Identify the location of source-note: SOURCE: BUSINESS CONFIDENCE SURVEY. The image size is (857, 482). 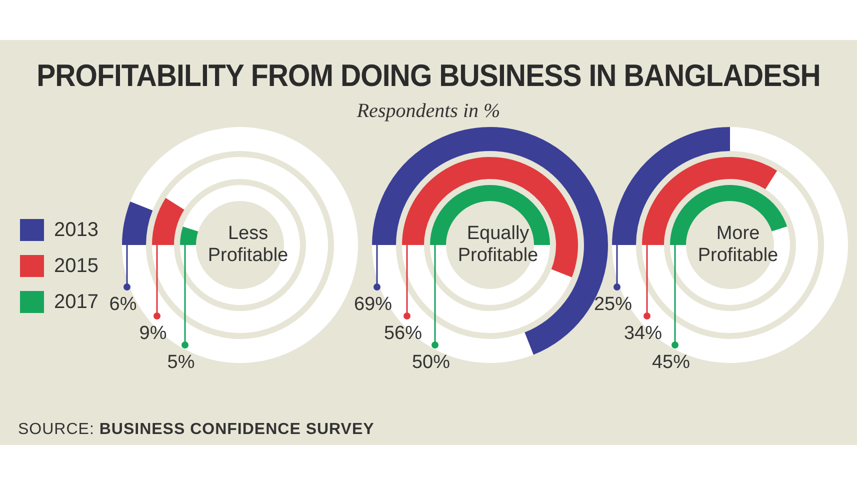
(196, 429).